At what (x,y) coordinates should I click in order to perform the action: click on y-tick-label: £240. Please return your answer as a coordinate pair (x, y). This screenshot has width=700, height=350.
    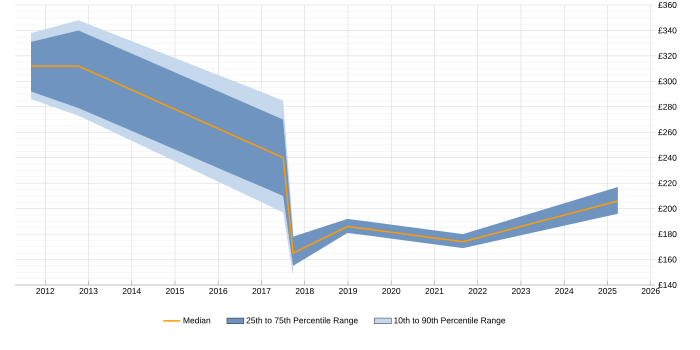
    Looking at the image, I should click on (667, 157).